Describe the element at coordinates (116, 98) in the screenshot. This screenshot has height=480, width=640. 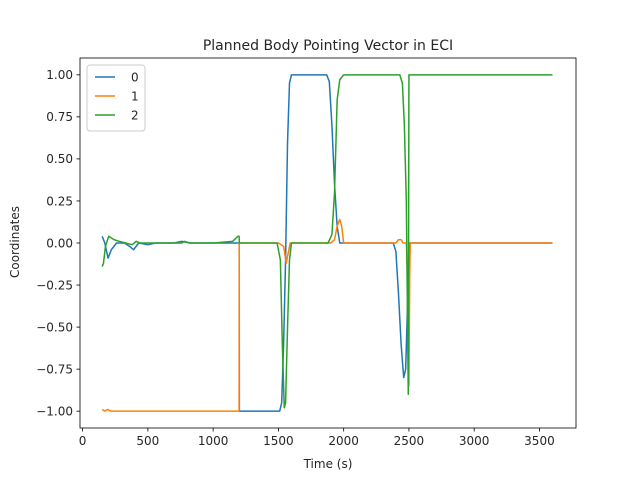
I see `legend: 0 1 2` at that location.